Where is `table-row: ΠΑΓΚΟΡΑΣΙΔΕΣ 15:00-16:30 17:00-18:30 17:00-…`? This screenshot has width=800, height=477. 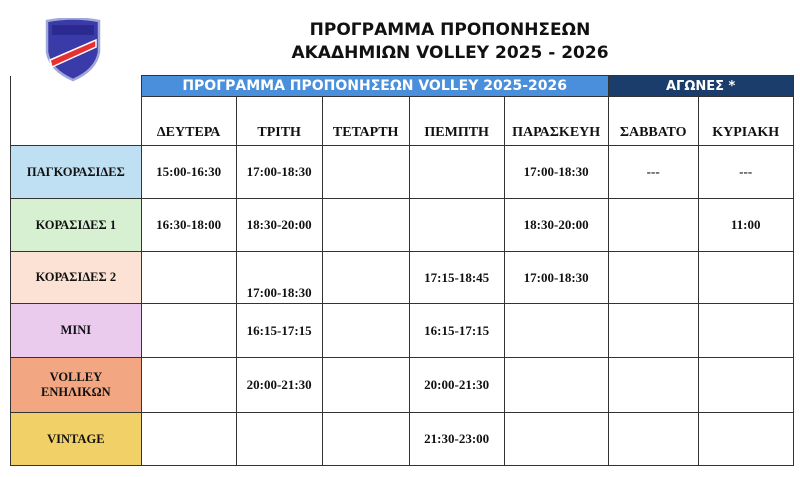 table-row: ΠΑΓΚΟΡΑΣΙΔΕΣ 15:00-16:30 17:00-18:30 17:00-… is located at coordinates (402, 172).